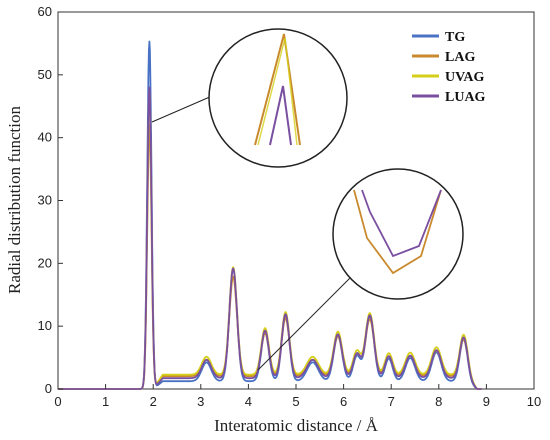  I want to click on x-tick-labels: 0 1 2 3 4 5 6 7 8 9 10, so click(297, 401).